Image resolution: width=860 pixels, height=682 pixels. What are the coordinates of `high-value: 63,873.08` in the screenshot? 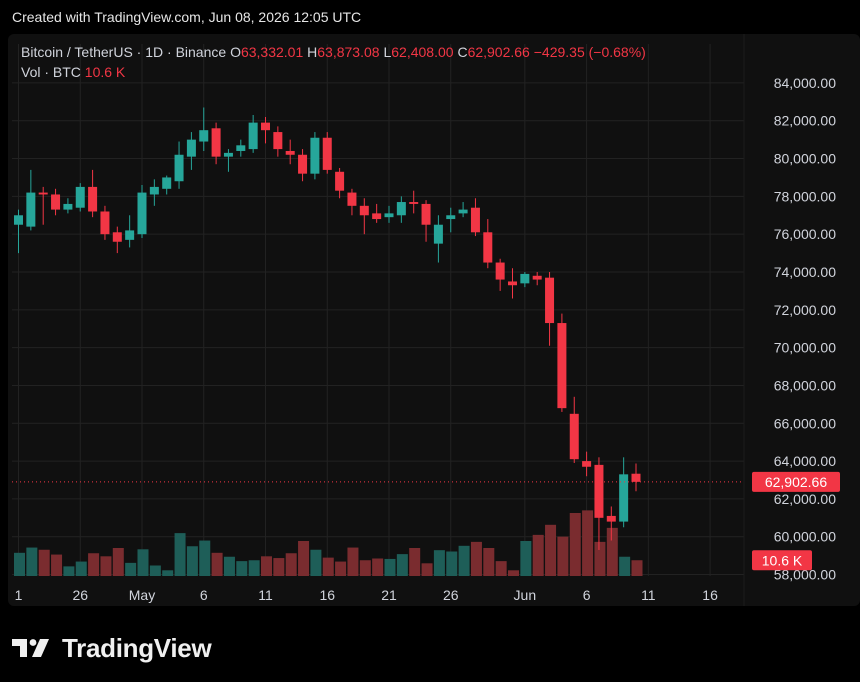 It's located at (348, 52).